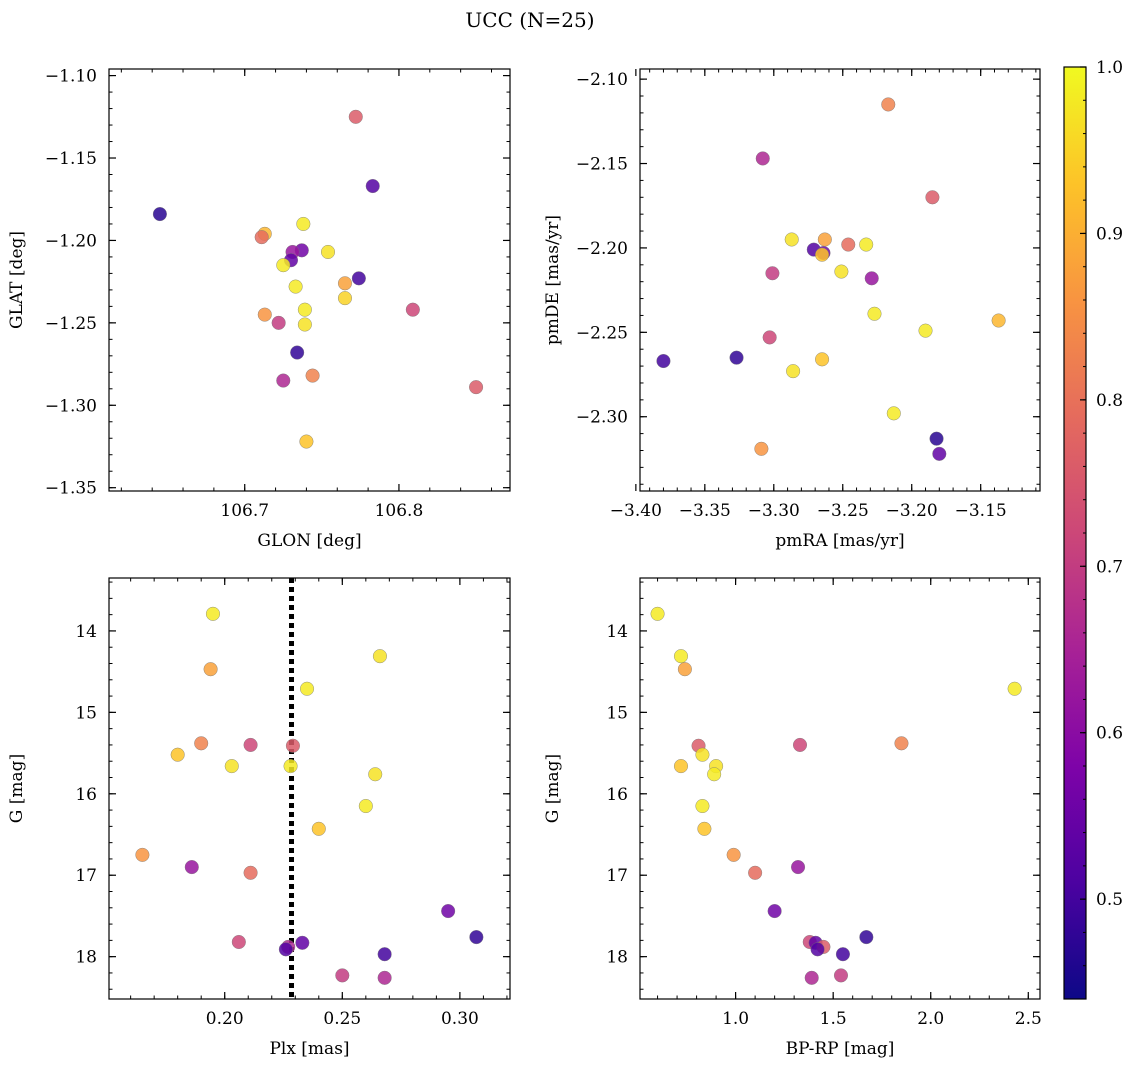 The height and width of the screenshot is (1067, 1136). Describe the element at coordinates (602, 418) in the screenshot. I see `y-tick-label: −2.30` at that location.